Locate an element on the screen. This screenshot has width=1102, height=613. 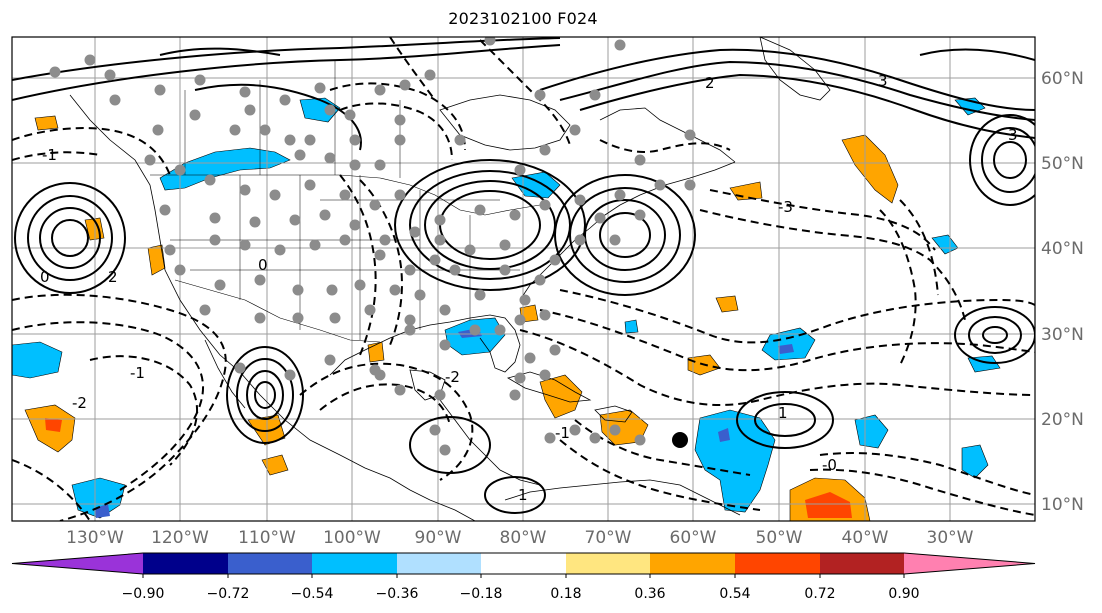
colorbar-tick-label: −0.90 is located at coordinates (143, 594).